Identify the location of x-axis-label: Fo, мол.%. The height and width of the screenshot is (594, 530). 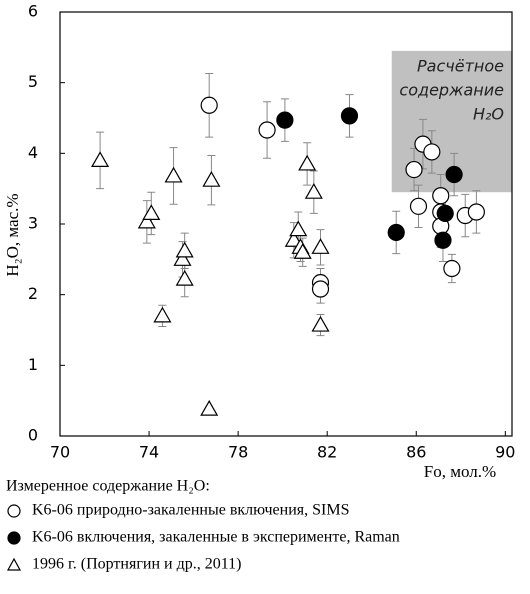
(460, 471).